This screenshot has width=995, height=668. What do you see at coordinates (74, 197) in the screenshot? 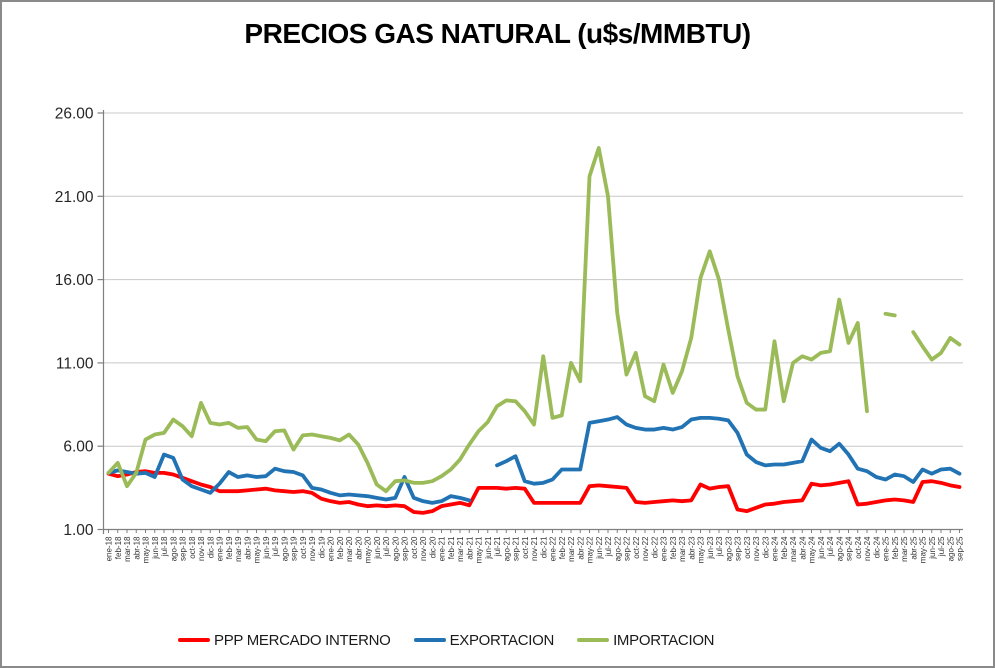
I see `y-tick-label: 21.00` at bounding box center [74, 197].